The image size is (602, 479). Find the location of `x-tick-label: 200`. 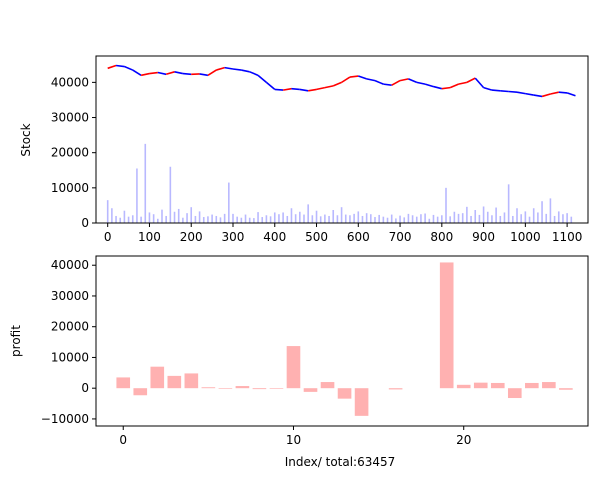

x-tick-label: 200 is located at coordinates (191, 237).